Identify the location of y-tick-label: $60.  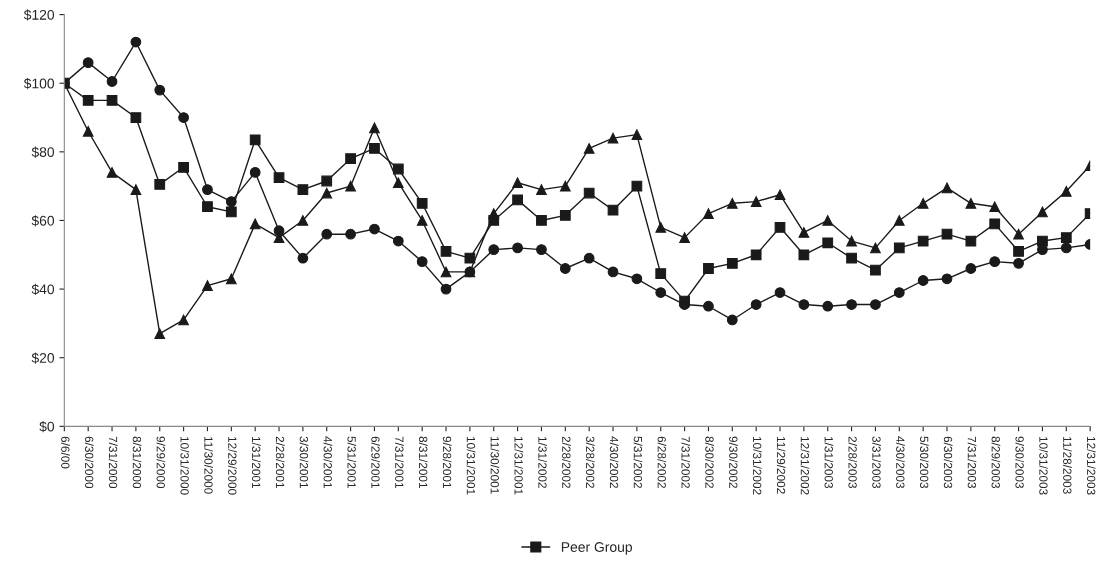
(43, 221).